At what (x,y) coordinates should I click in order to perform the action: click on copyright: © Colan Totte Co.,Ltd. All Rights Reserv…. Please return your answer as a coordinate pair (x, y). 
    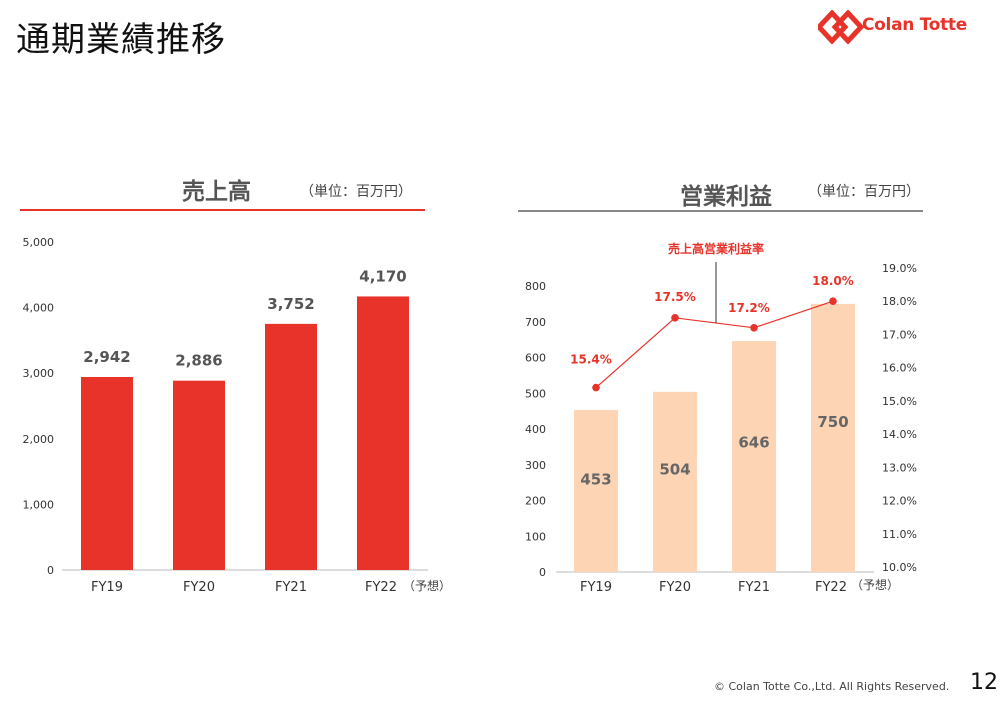
    Looking at the image, I should click on (832, 686).